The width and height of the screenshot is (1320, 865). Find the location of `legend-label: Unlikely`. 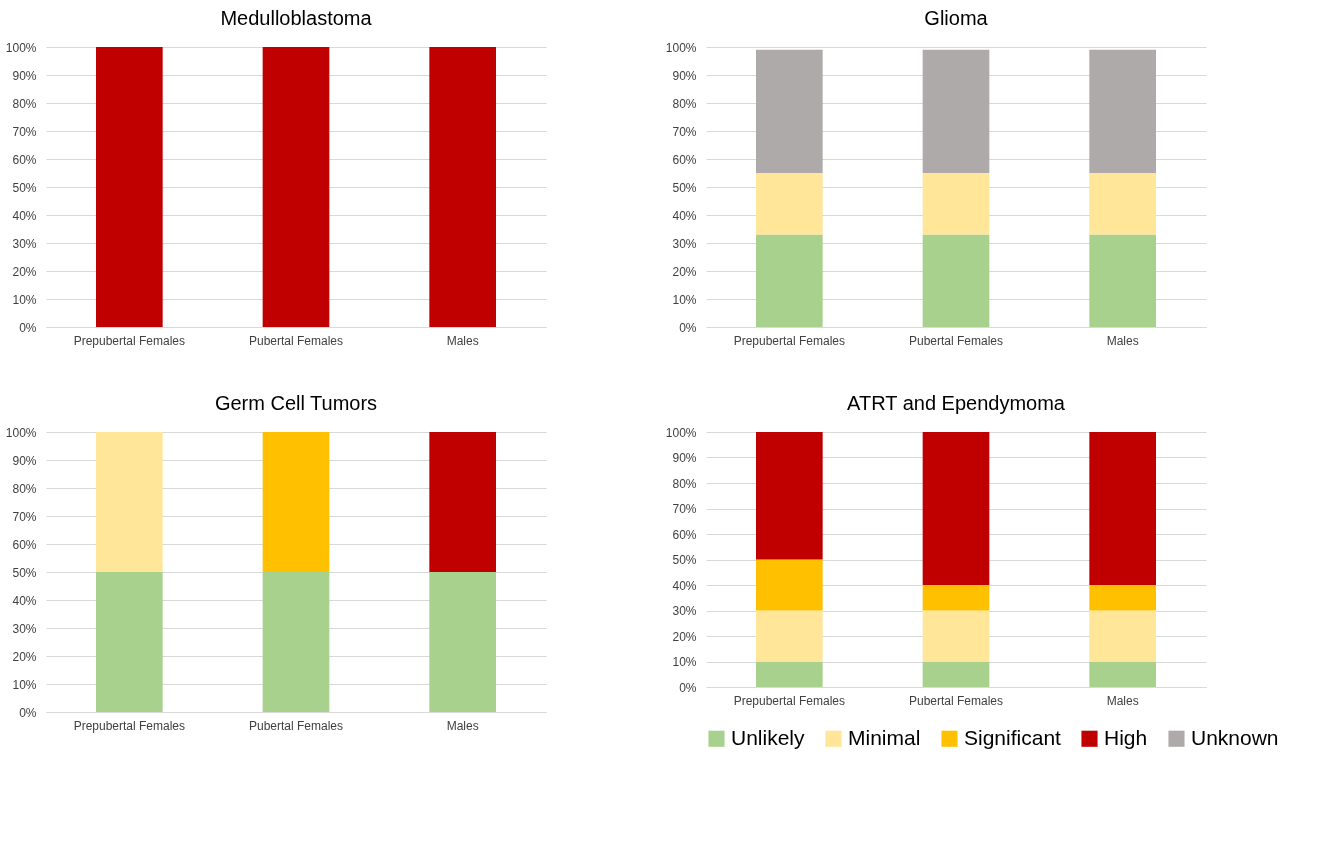

legend-label: Unlikely is located at coordinates (768, 737).